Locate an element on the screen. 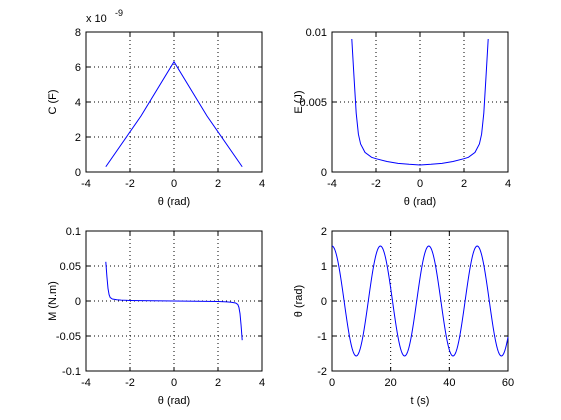 This screenshot has height=420, width=561. y-tick-label: 0.005 is located at coordinates (313, 103).